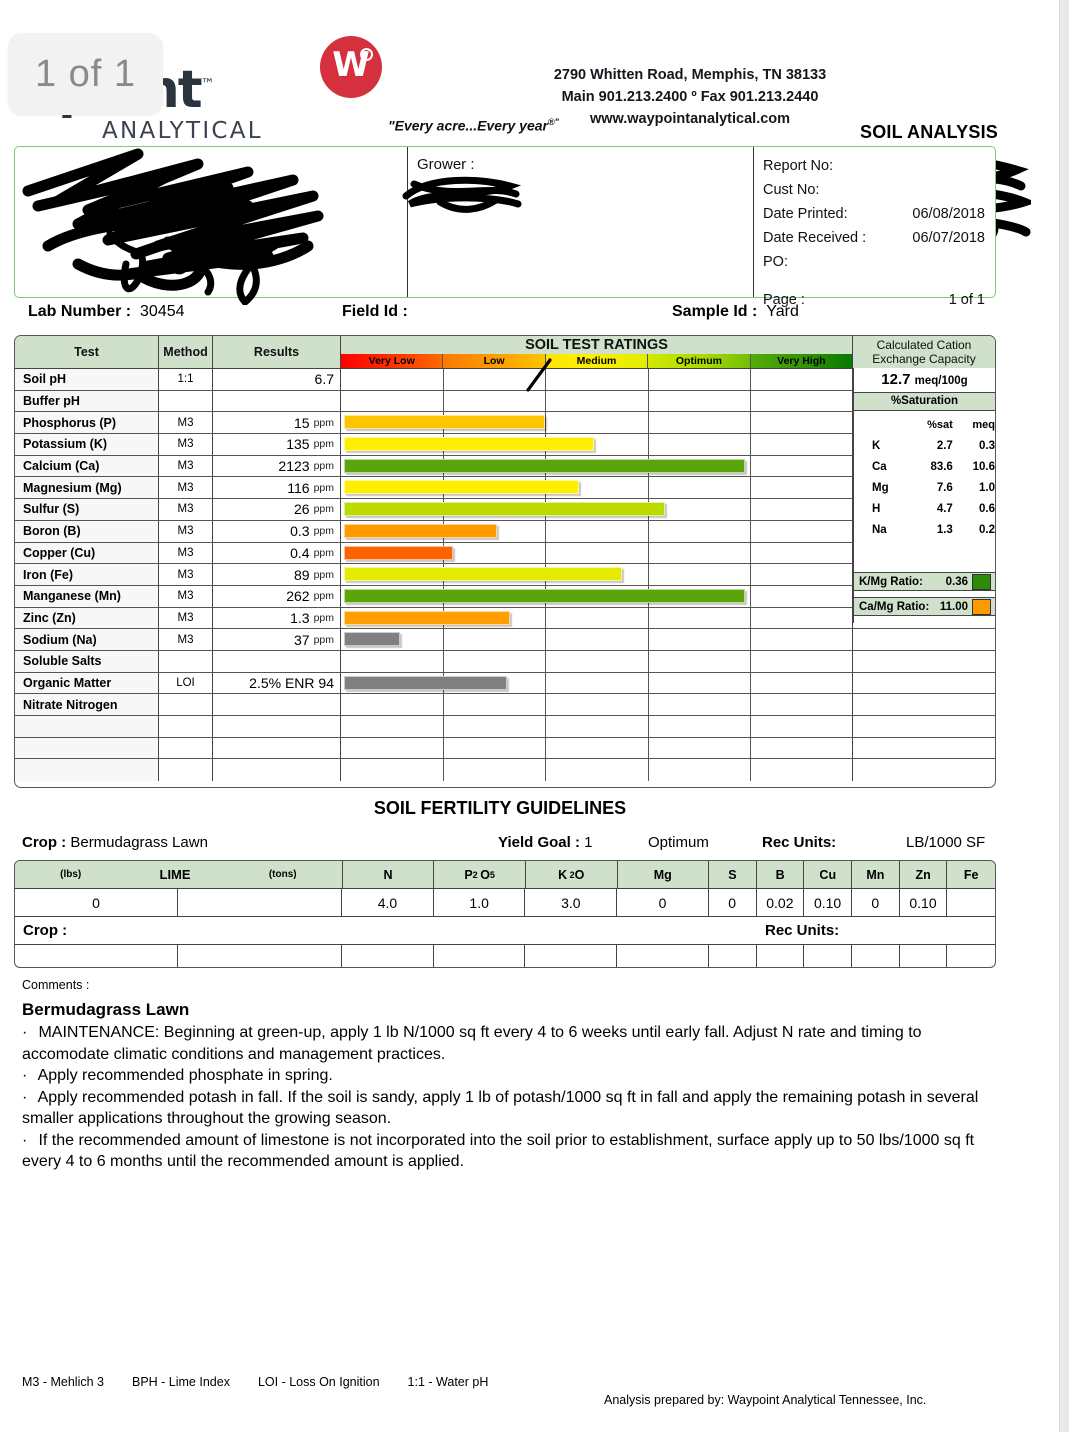 The width and height of the screenshot is (1069, 1432). I want to click on fertility-section-title: SOIL FERTILITY GUIDELINES, so click(500, 808).